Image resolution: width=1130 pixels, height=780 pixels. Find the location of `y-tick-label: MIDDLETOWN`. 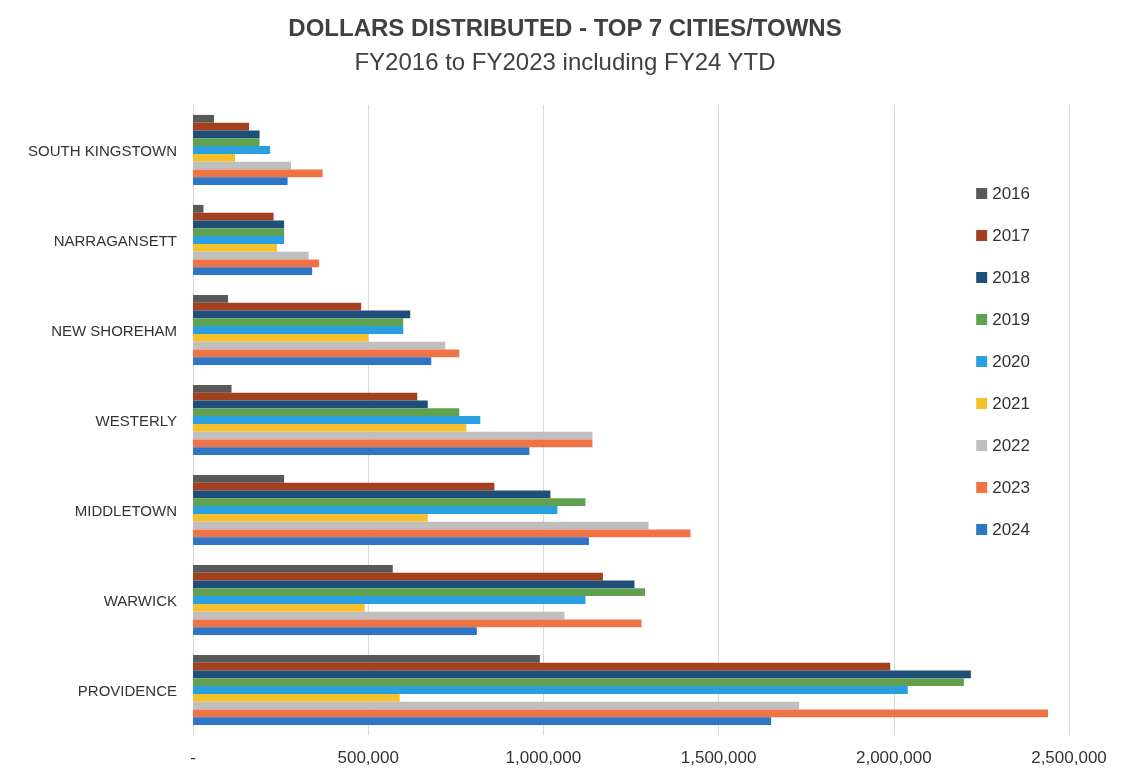

y-tick-label: MIDDLETOWN is located at coordinates (125, 510).